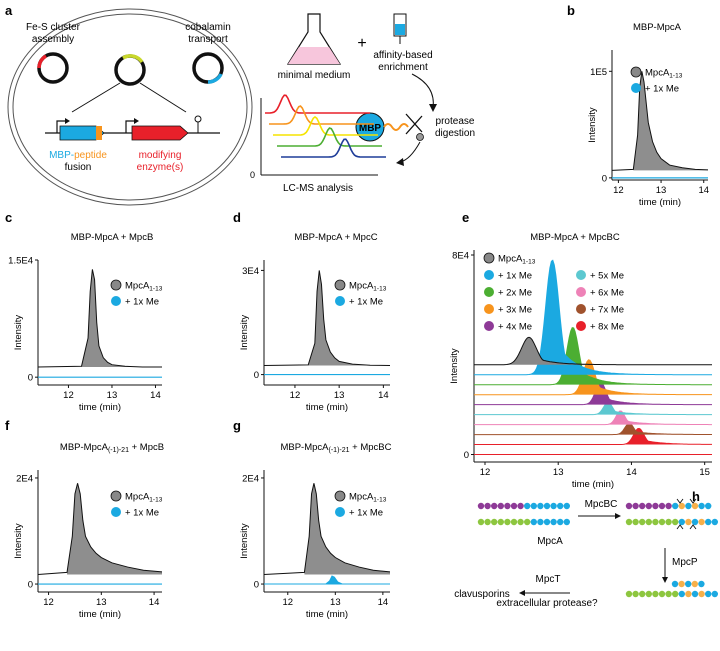  I want to click on chart-f-series-0-line, so click(100, 529).